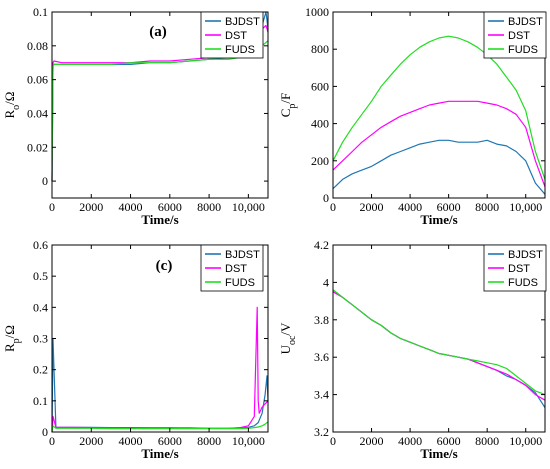 The width and height of the screenshot is (550, 469). What do you see at coordinates (317, 12) in the screenshot?
I see `y-tick-label: 1000` at bounding box center [317, 12].